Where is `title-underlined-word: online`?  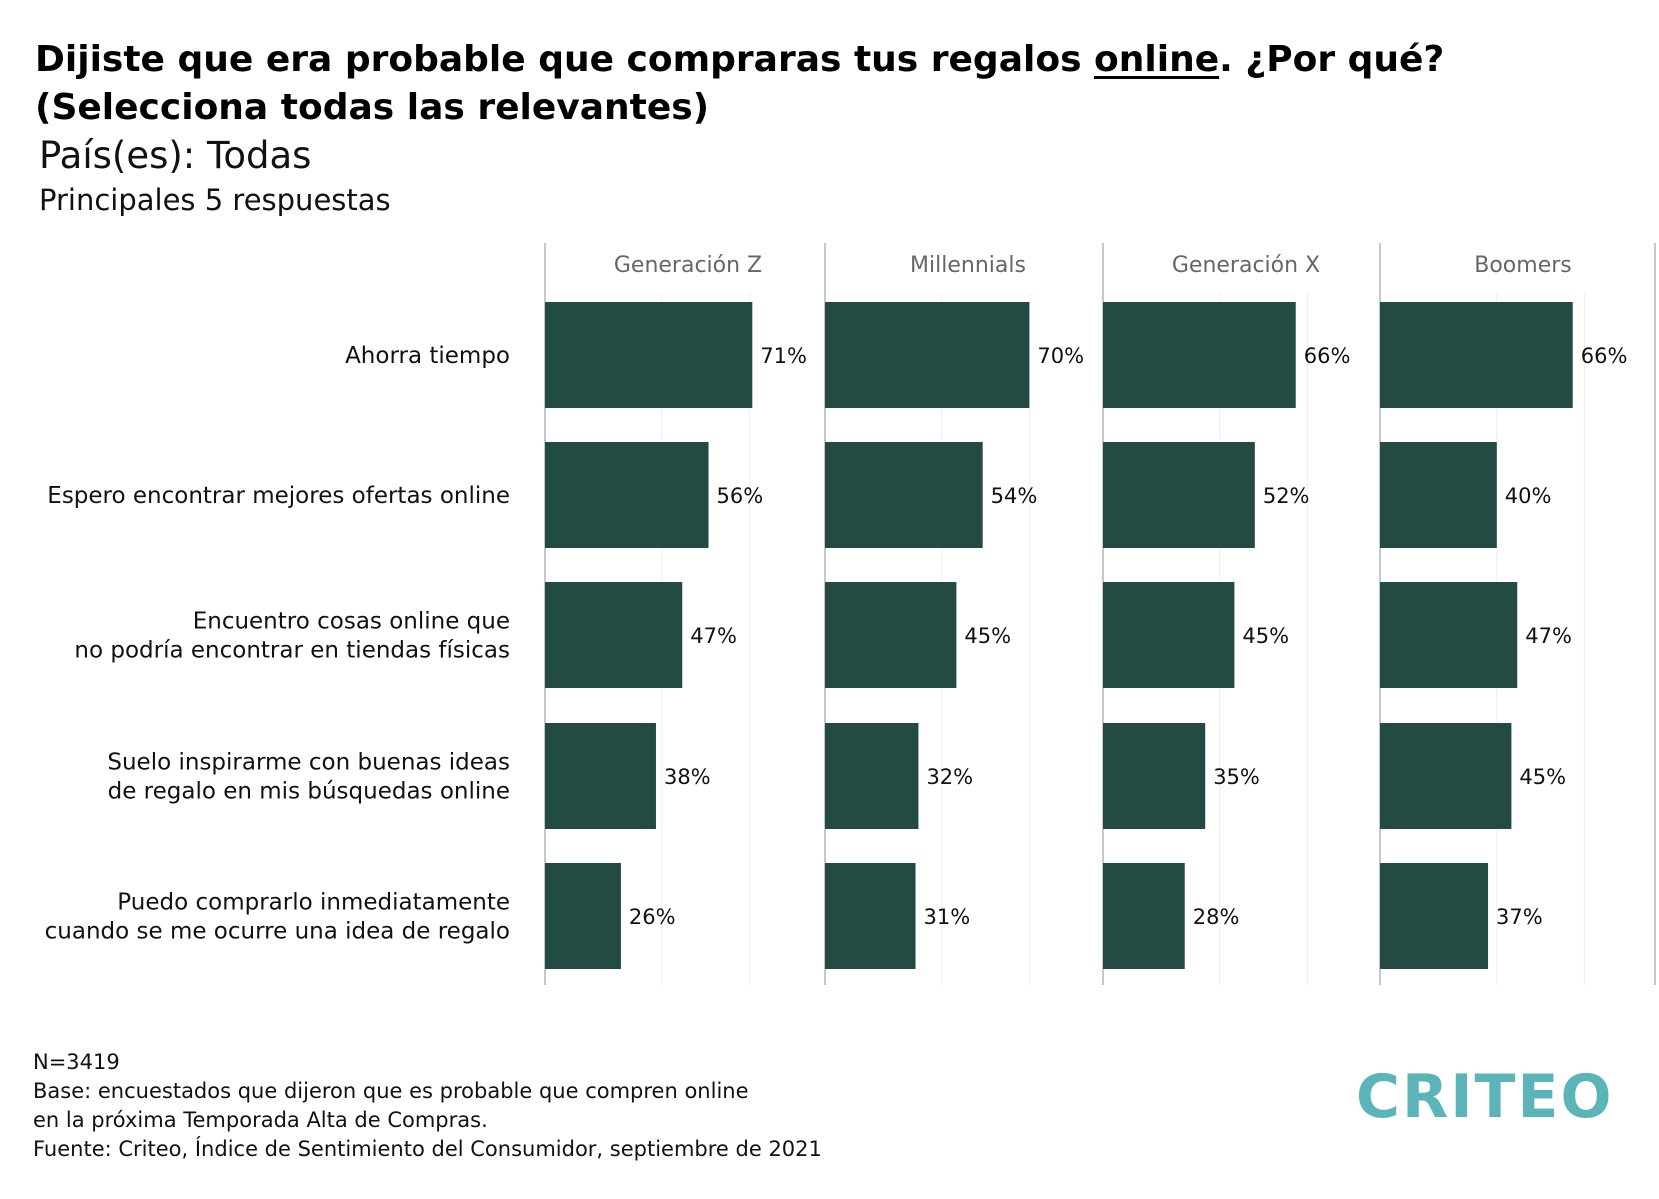 title-underlined-word: online is located at coordinates (1157, 59).